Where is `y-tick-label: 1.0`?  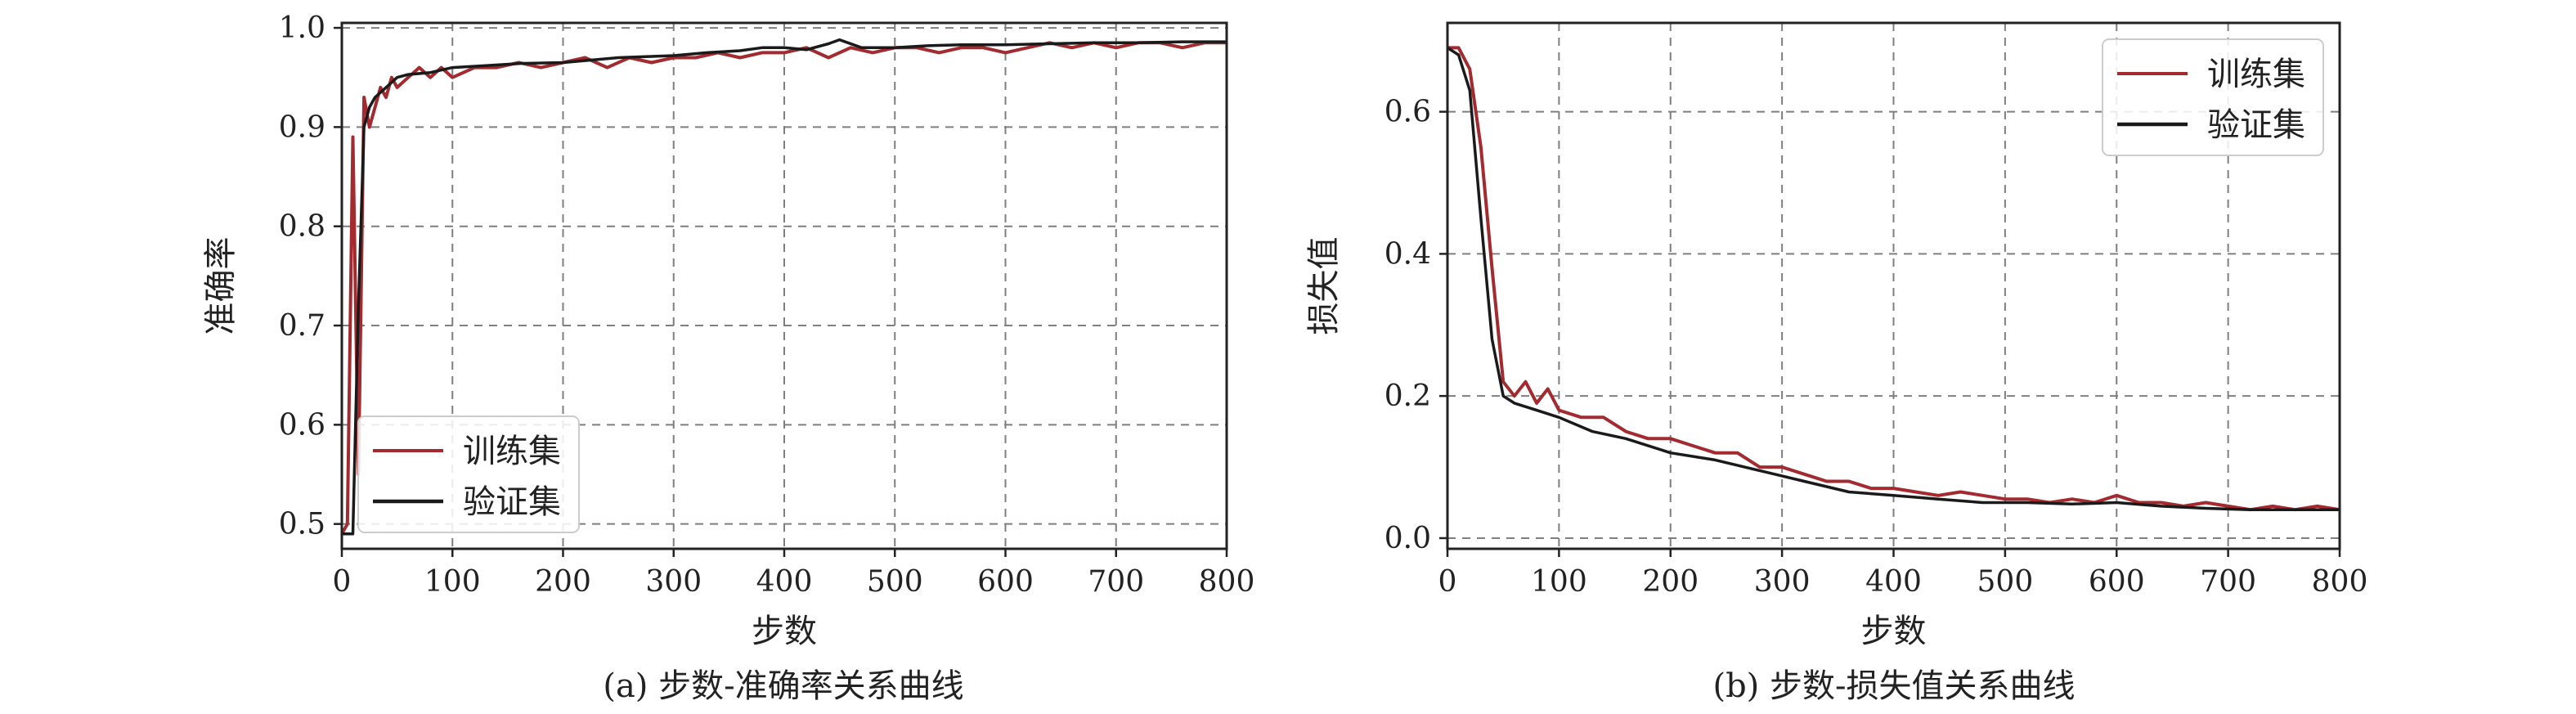
y-tick-label: 1.0 is located at coordinates (302, 28).